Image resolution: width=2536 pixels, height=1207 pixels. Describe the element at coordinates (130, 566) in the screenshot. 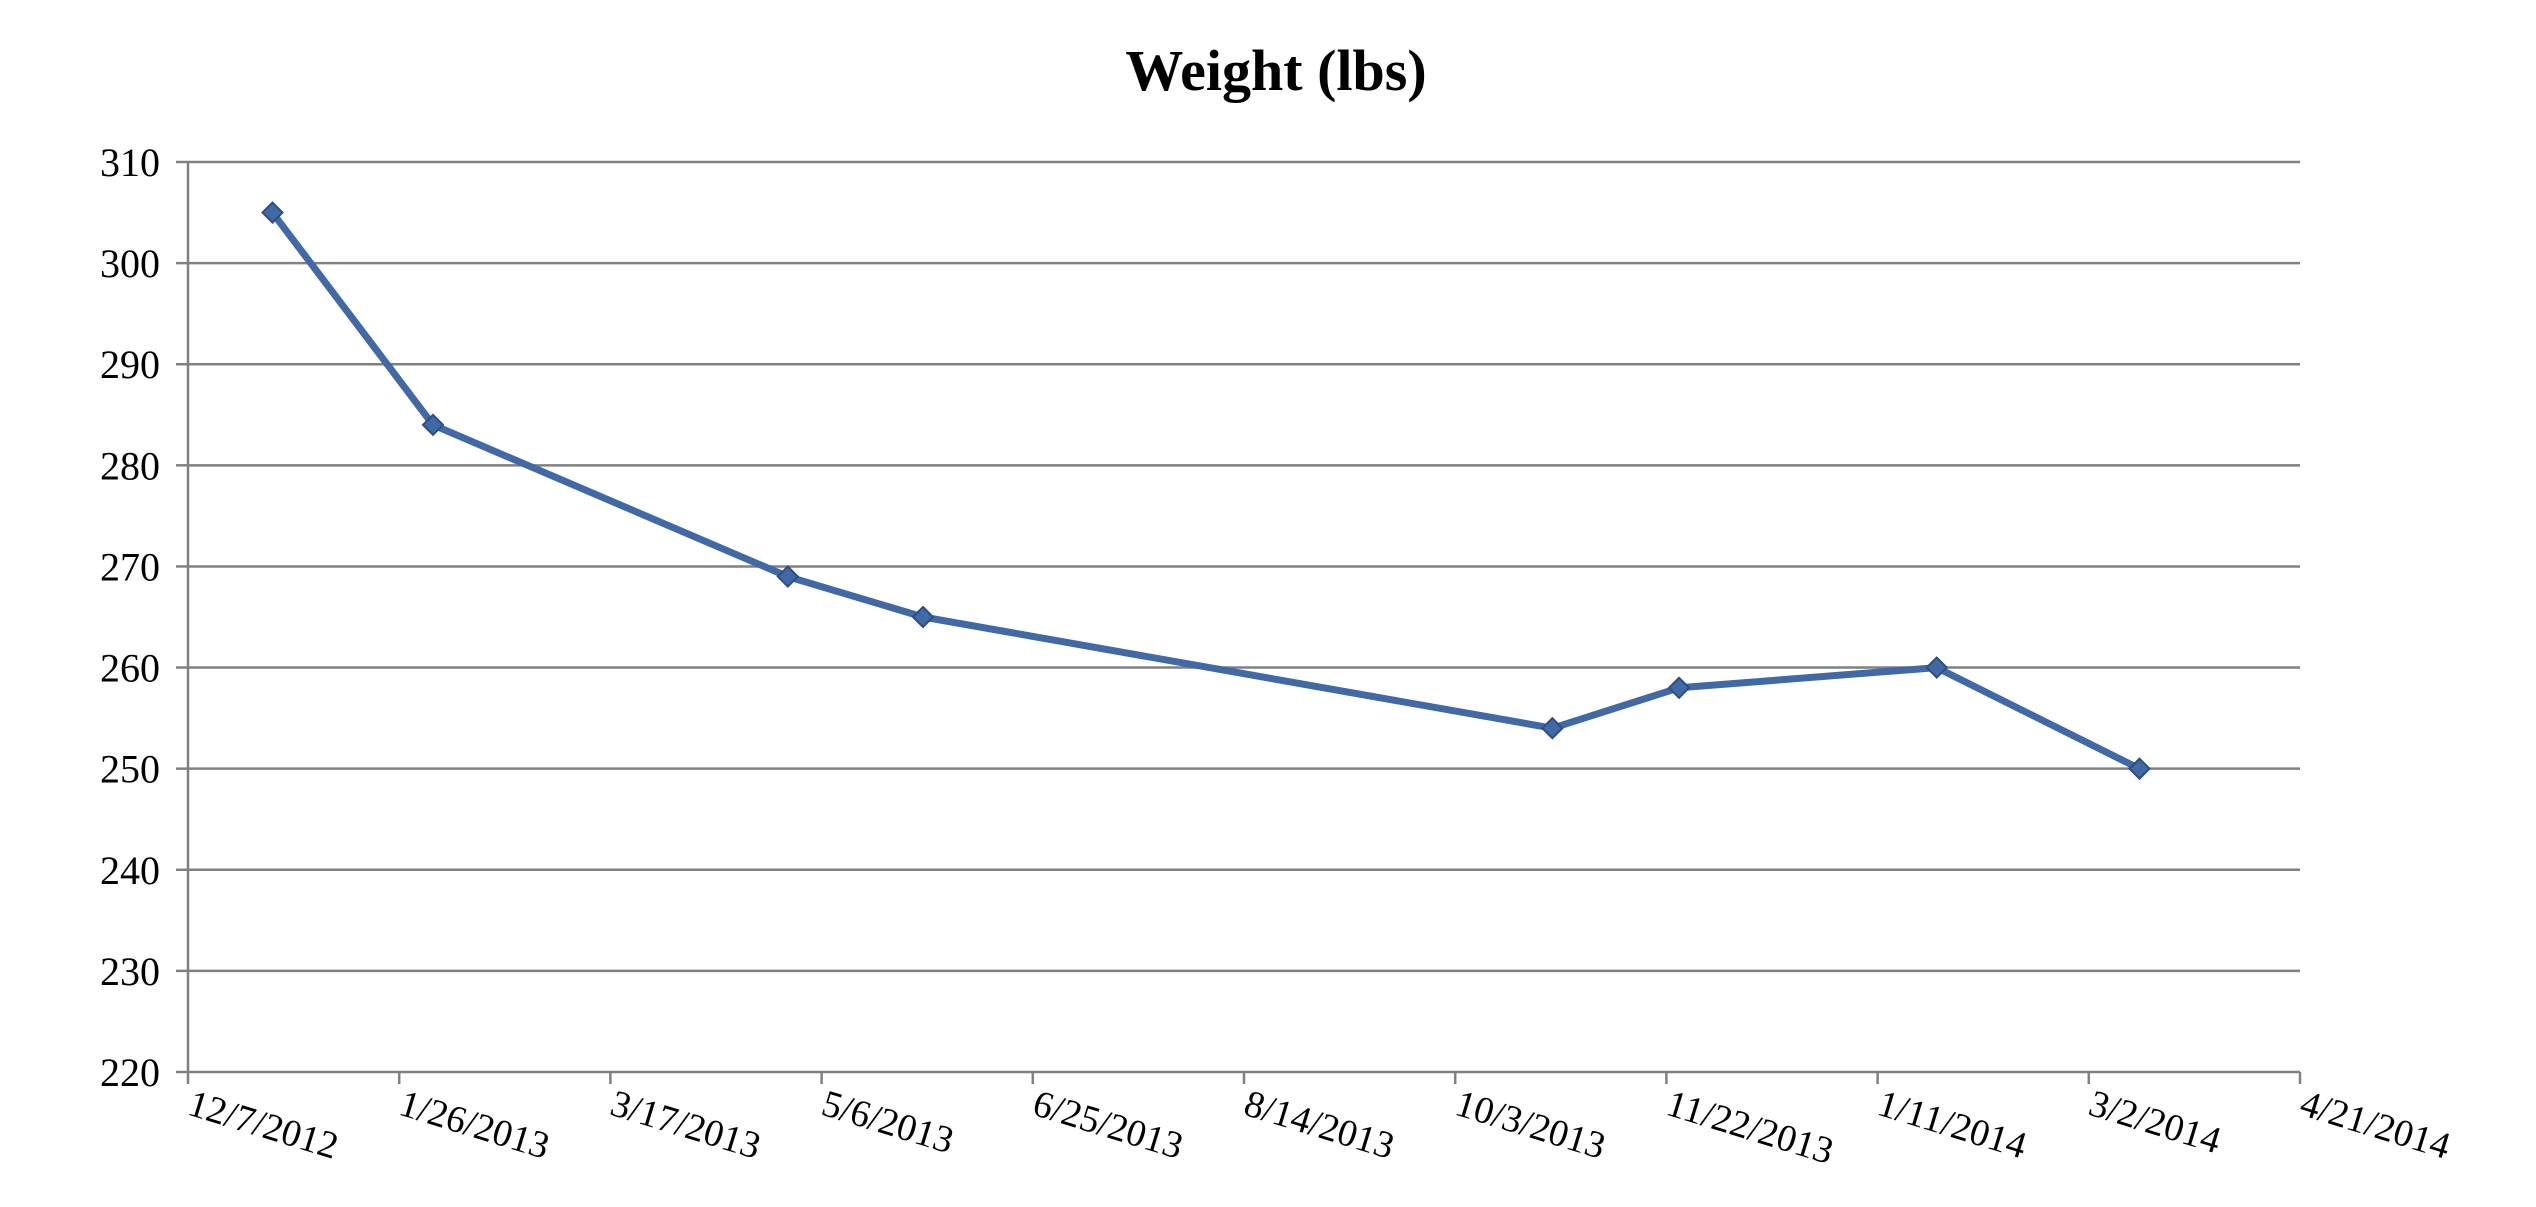

I see `y-tick-label: 270` at that location.